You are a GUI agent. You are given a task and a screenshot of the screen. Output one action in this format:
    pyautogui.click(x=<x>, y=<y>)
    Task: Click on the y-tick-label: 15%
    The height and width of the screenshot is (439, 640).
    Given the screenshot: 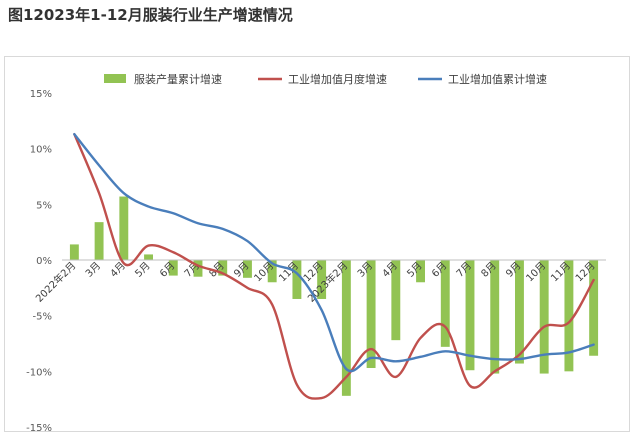 What is the action you would take?
    pyautogui.click(x=41, y=94)
    